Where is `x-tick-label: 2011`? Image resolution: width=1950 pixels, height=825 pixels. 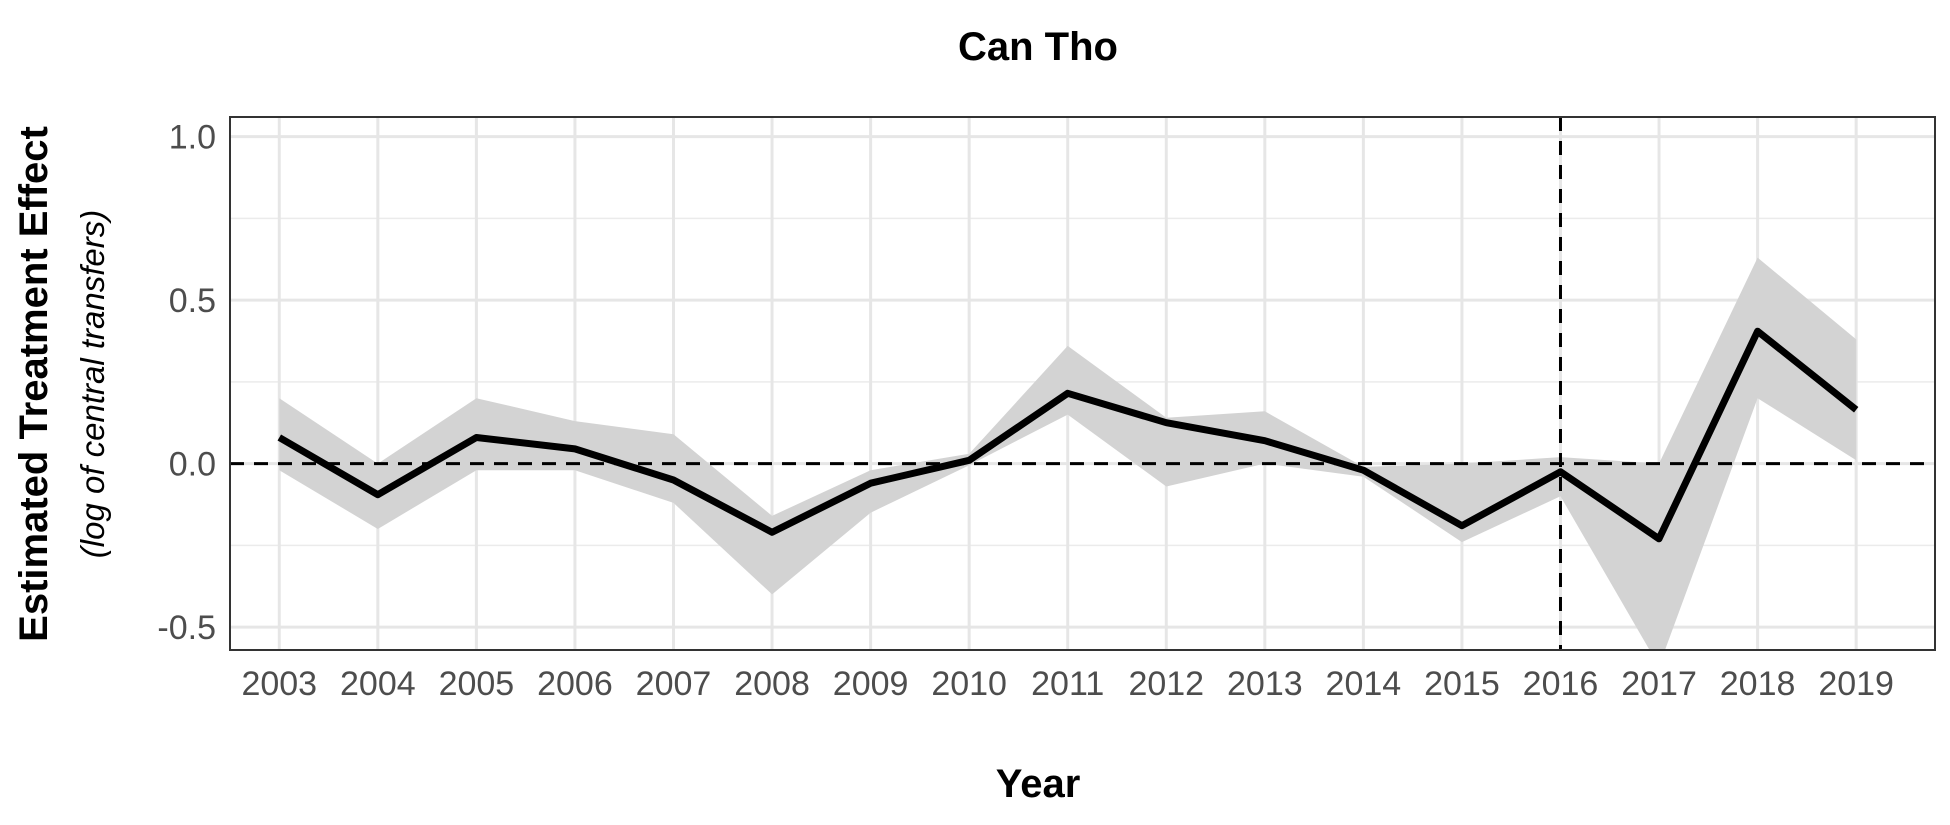 x-tick-label: 2011 is located at coordinates (1067, 684).